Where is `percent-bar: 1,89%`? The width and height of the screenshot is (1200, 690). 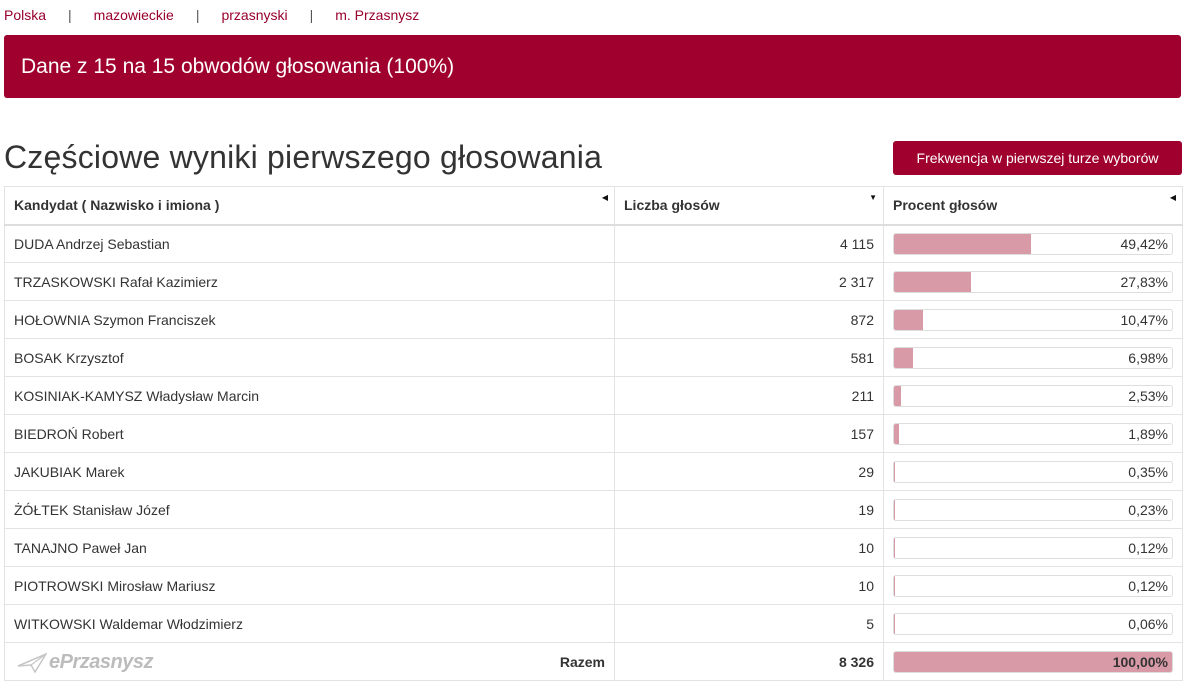 percent-bar: 1,89% is located at coordinates (1033, 433).